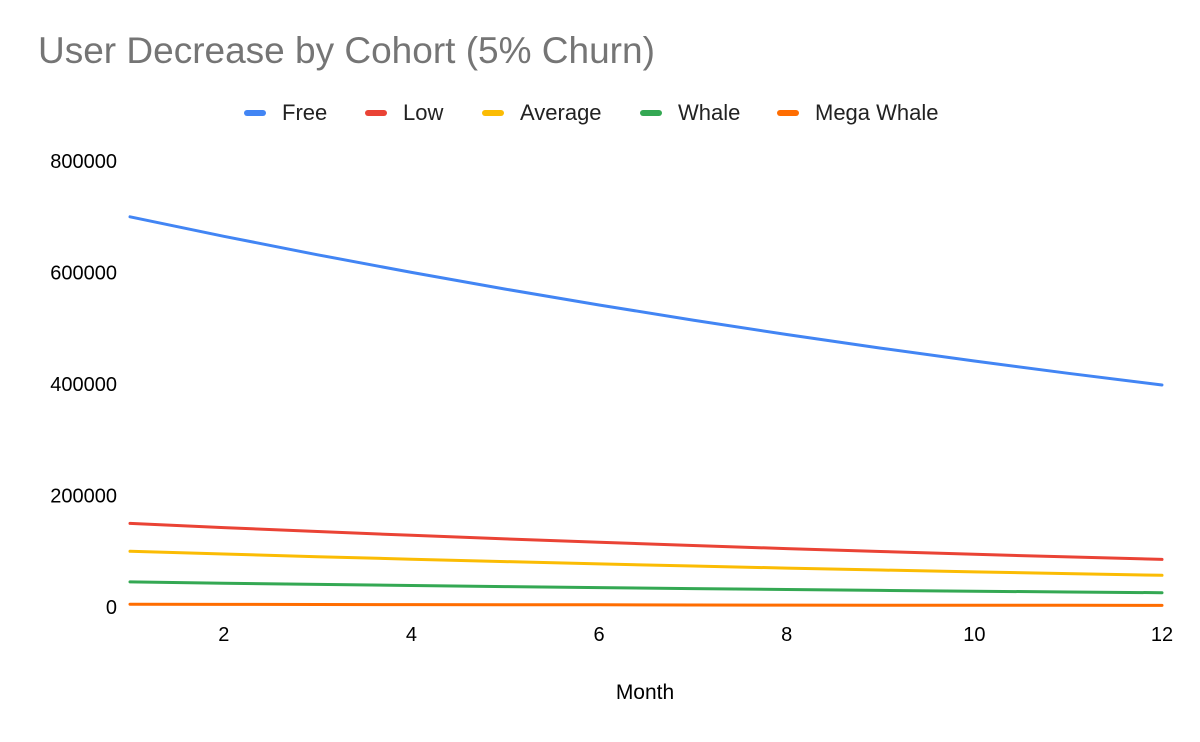  Describe the element at coordinates (646, 604) in the screenshot. I see `series-line-mega-whale` at that location.